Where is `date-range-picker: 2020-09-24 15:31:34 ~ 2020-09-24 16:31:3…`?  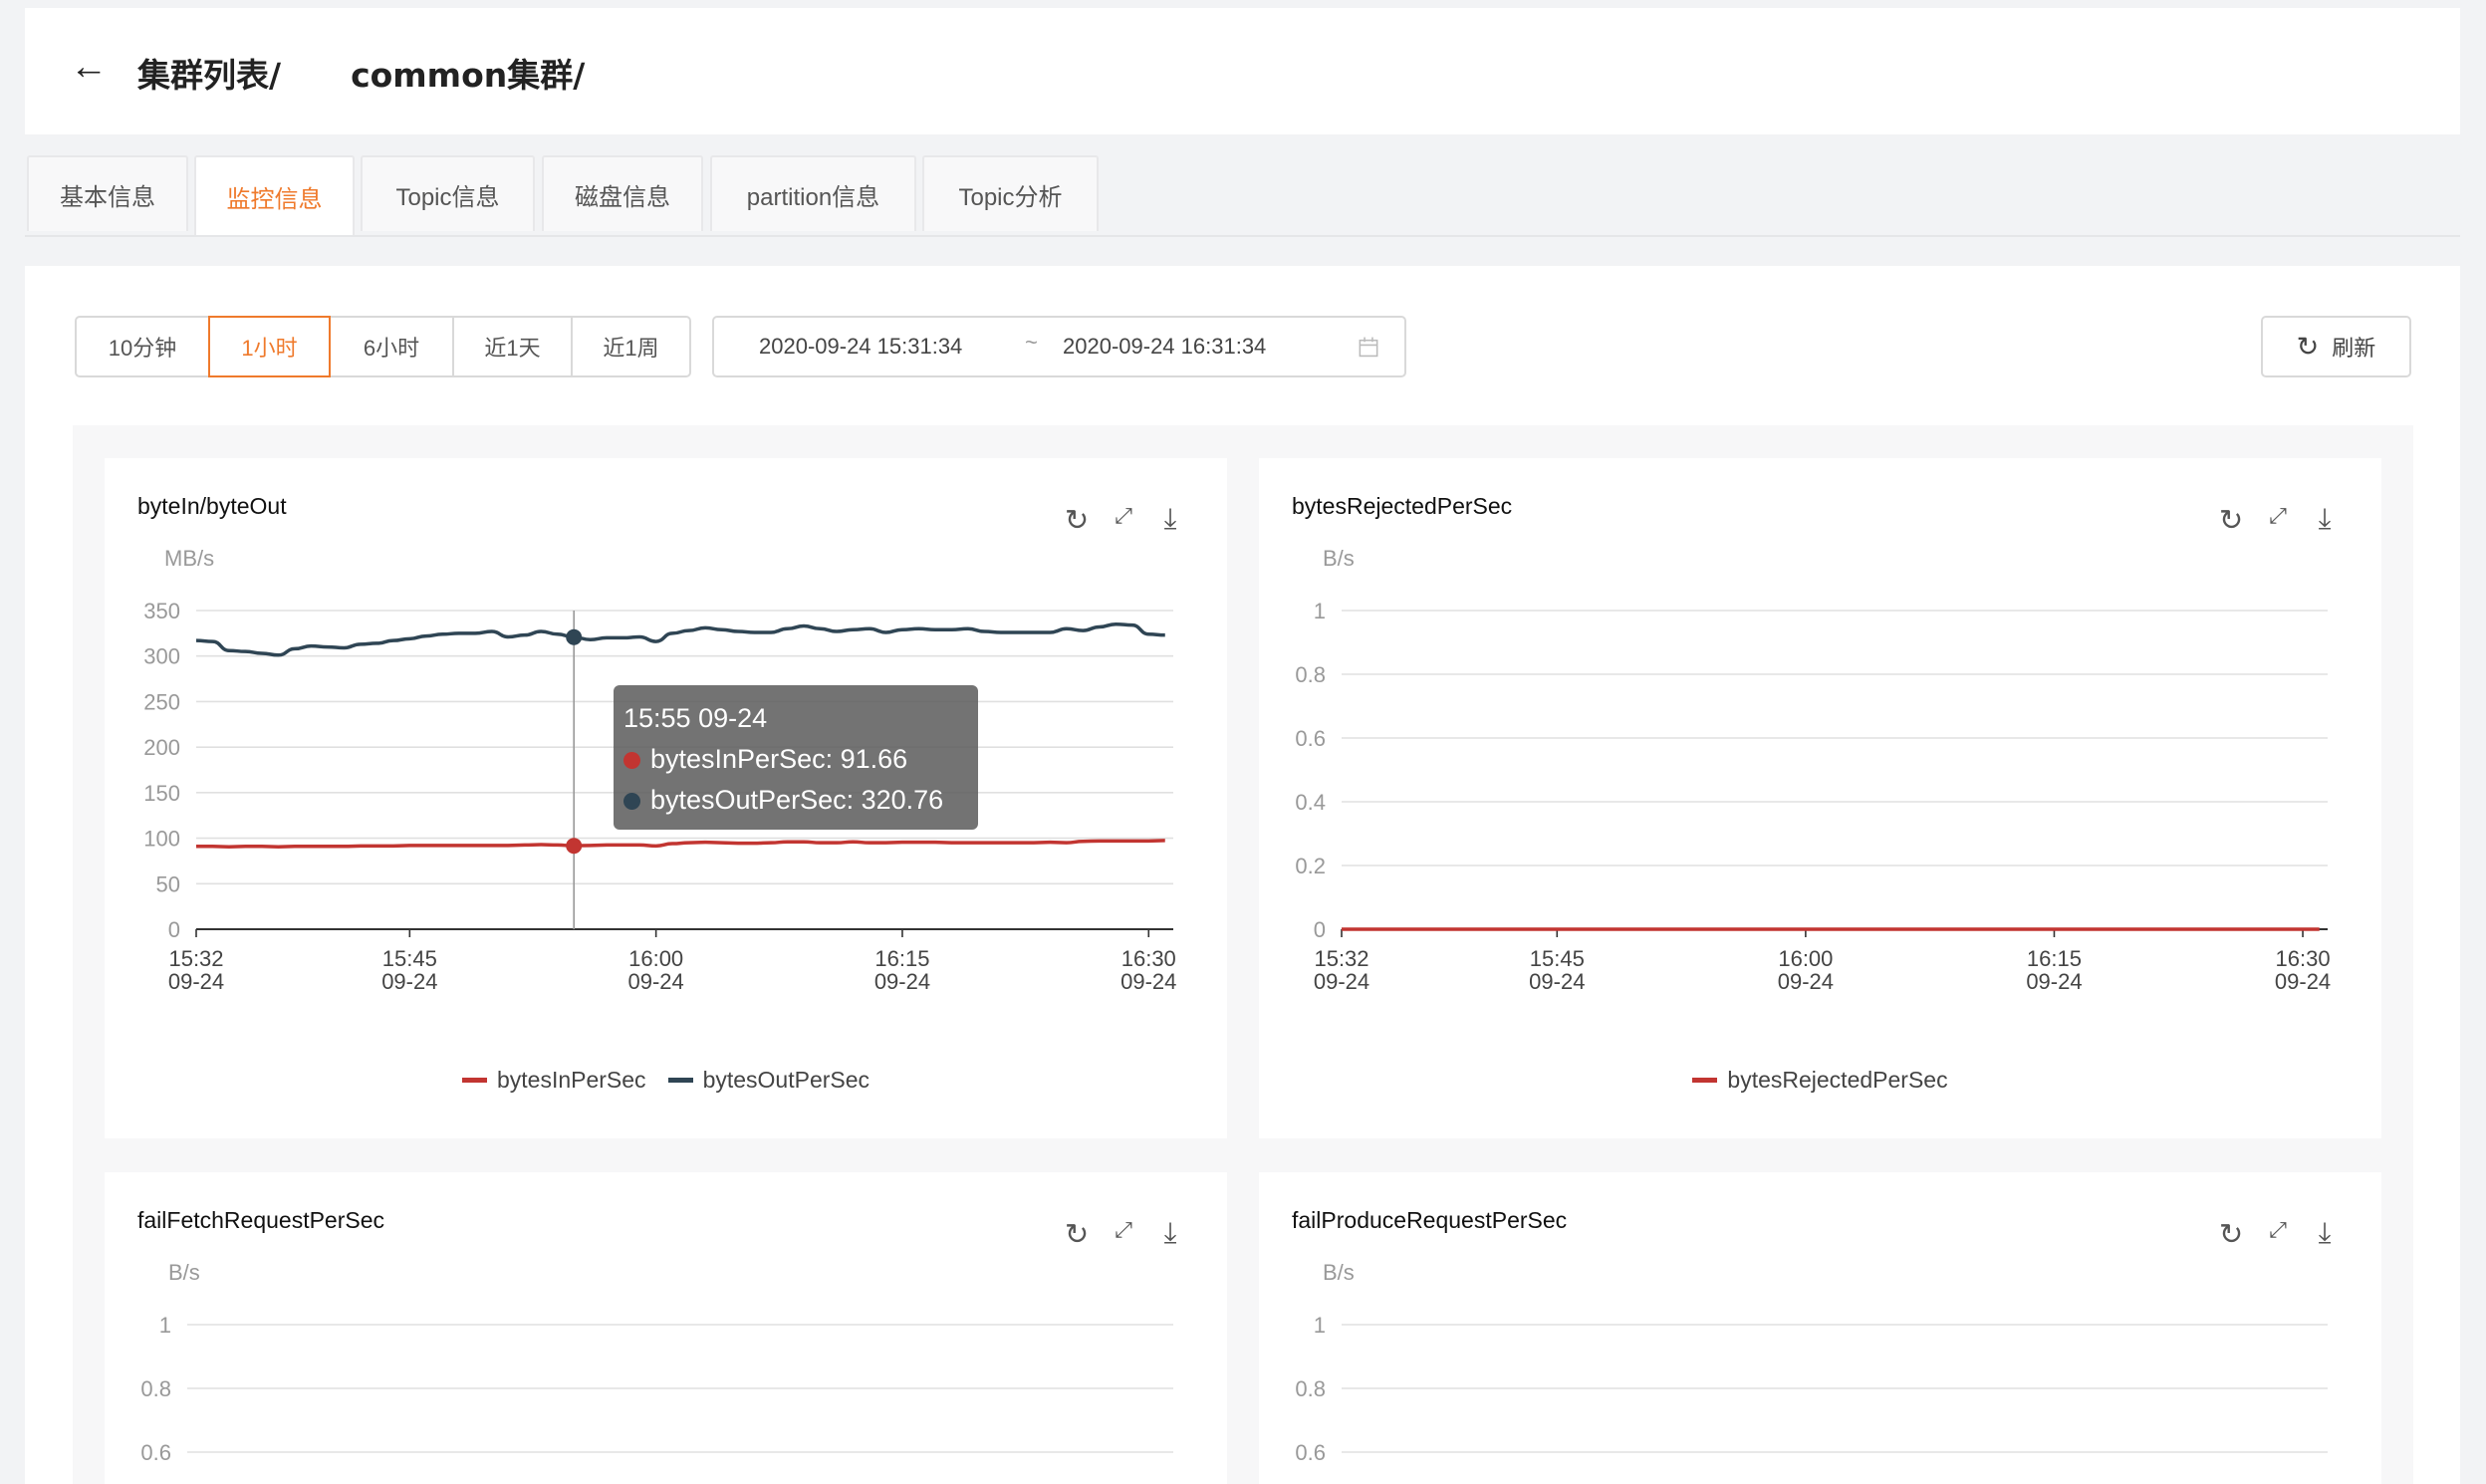 date-range-picker: 2020-09-24 15:31:34 ~ 2020-09-24 16:31:3… is located at coordinates (1059, 346).